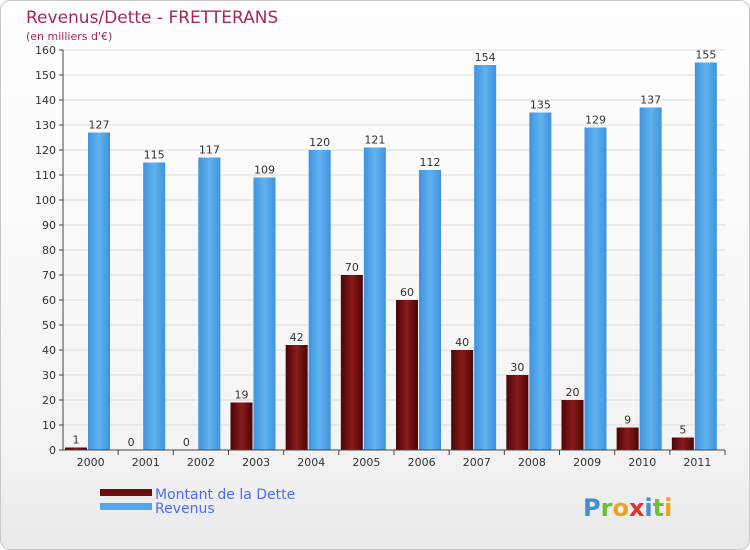 This screenshot has height=550, width=750. I want to click on x-tick-label: 2009, so click(587, 462).